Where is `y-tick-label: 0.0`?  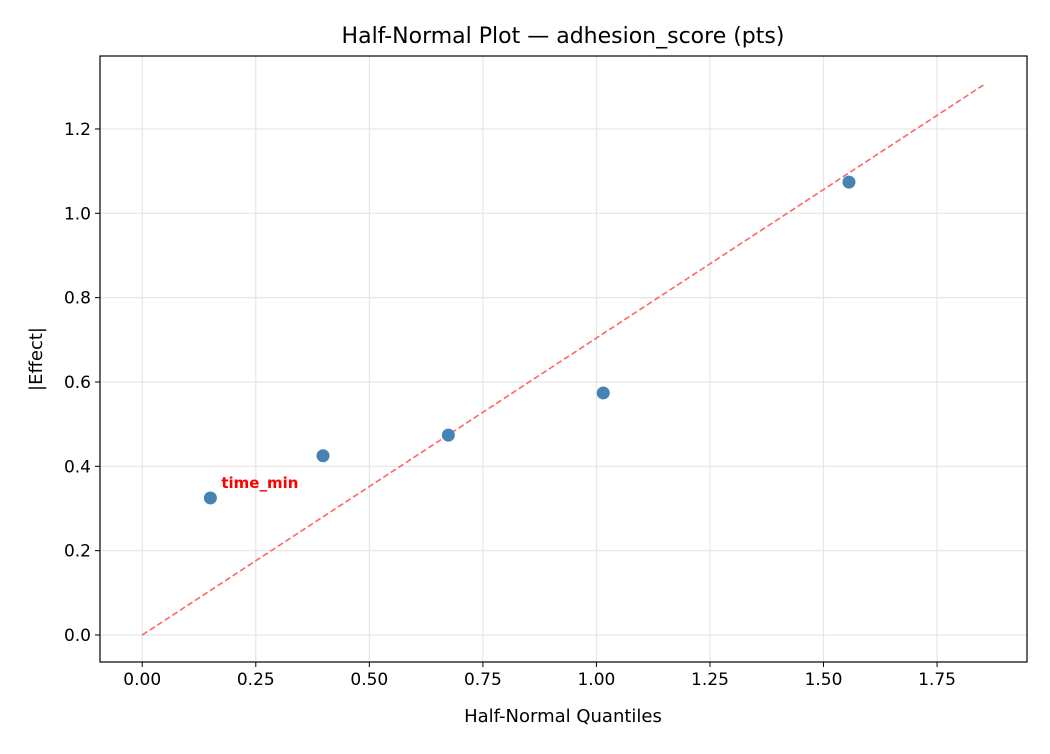
y-tick-label: 0.0 is located at coordinates (77, 636).